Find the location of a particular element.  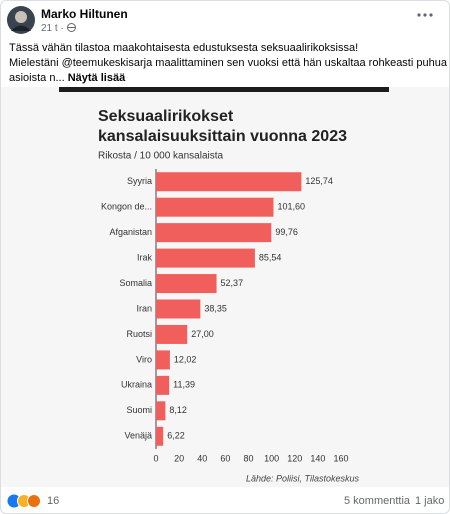

value-label: 101,60 is located at coordinates (291, 207).